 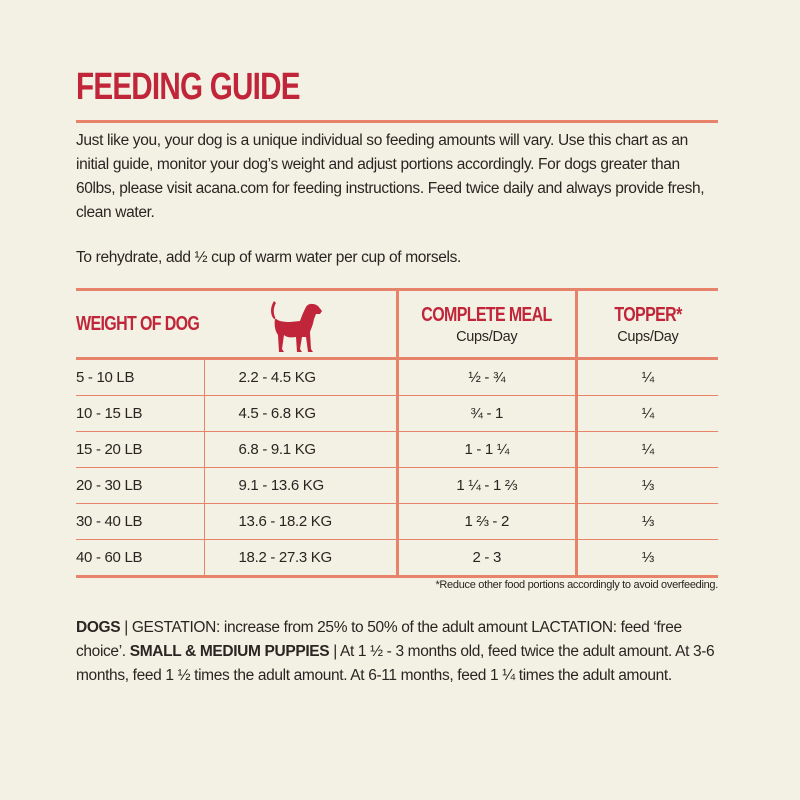 I want to click on weight-lb-cell: 40 - 60 LB, so click(x=140, y=558).